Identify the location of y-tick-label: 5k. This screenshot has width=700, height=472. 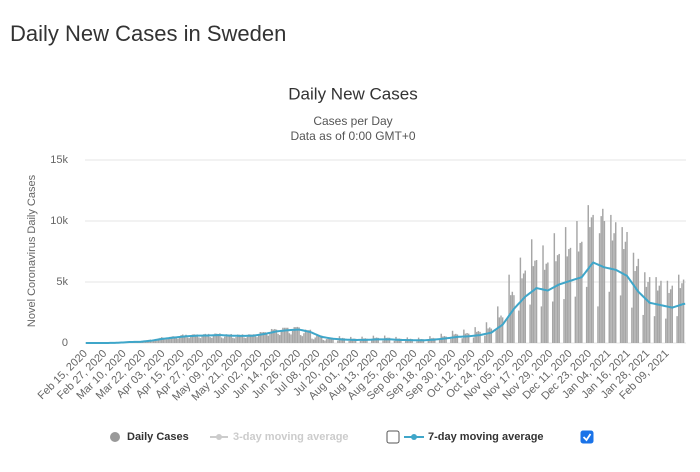
(62, 282).